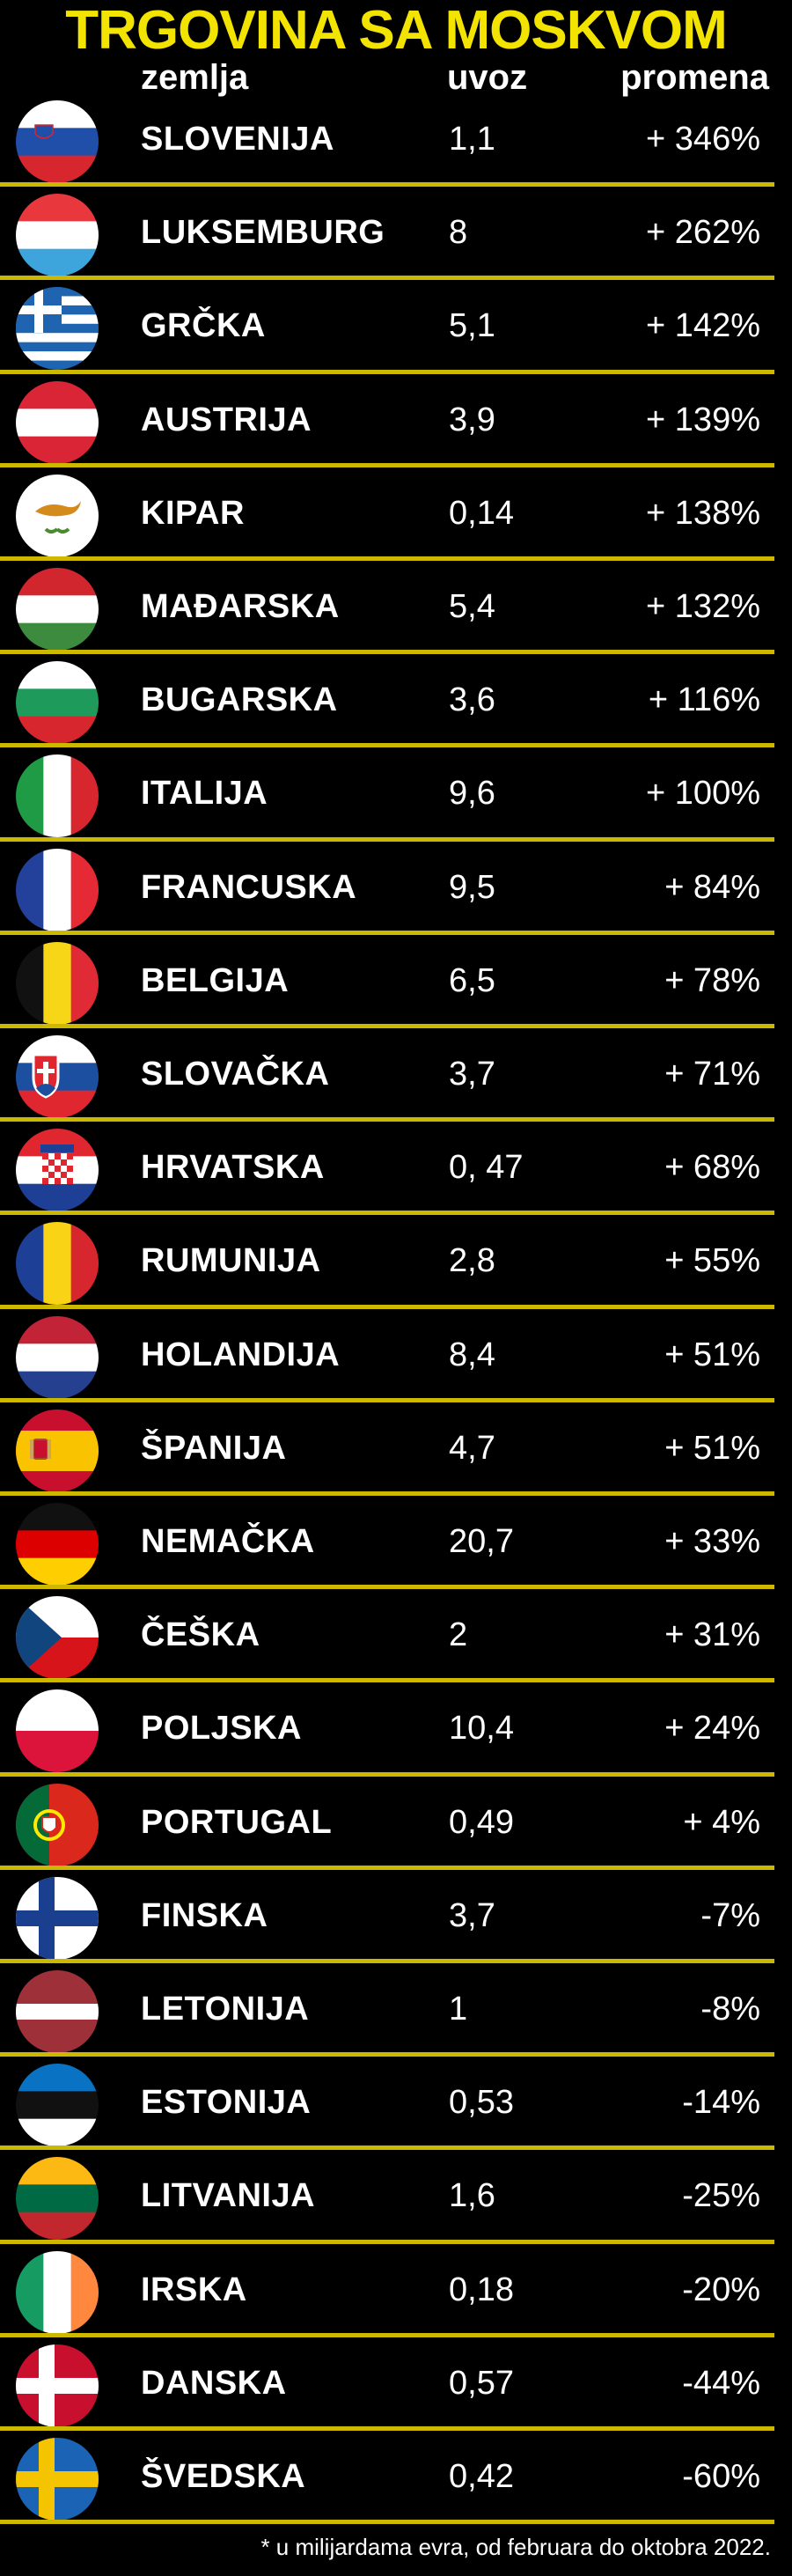  Describe the element at coordinates (57, 1731) in the screenshot. I see `poland-flag-icon` at that location.